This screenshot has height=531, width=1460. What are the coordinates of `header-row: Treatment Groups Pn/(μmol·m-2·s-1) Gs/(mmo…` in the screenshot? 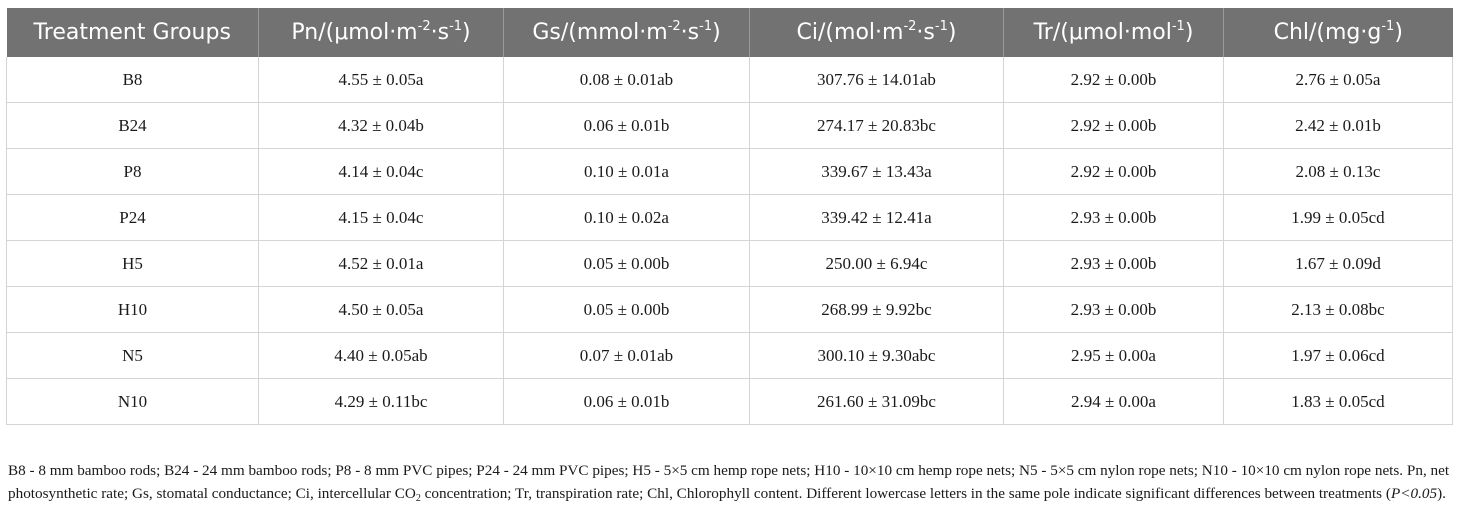 It's located at (729, 32).